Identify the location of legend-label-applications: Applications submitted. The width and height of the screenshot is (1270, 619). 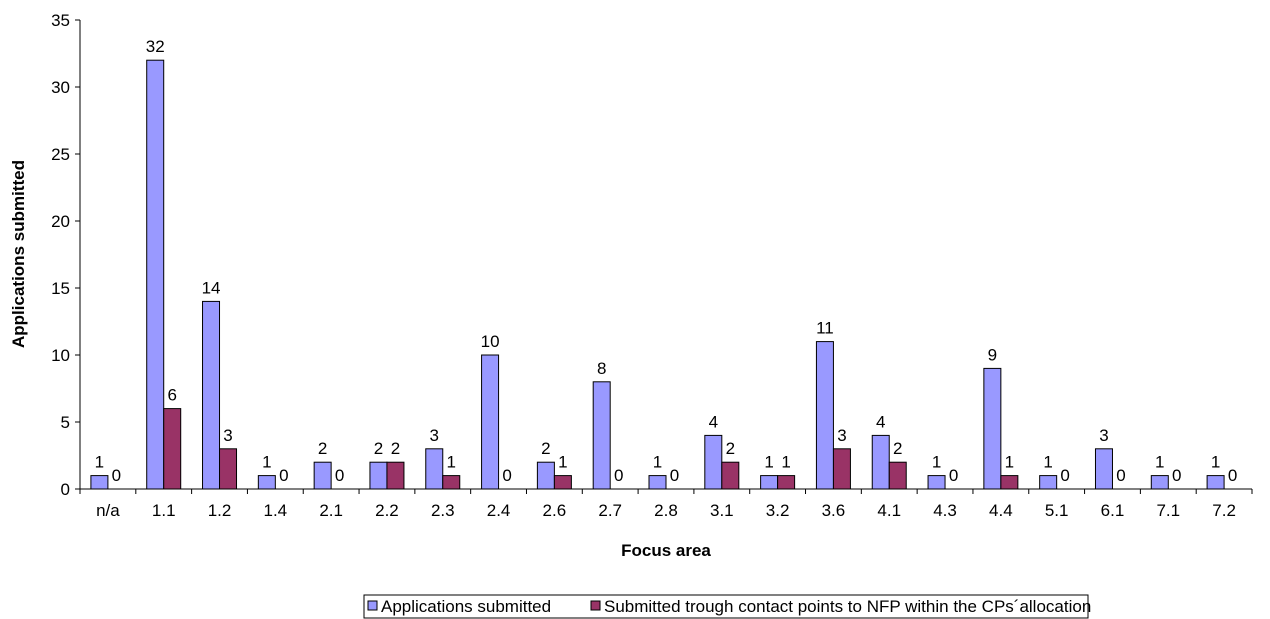
(466, 606).